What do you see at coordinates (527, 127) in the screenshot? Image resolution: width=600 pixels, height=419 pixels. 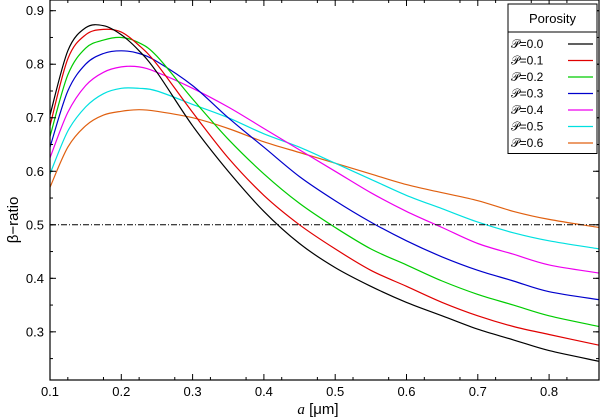 I see `legend-label-5: 𝒫=0.5` at bounding box center [527, 127].